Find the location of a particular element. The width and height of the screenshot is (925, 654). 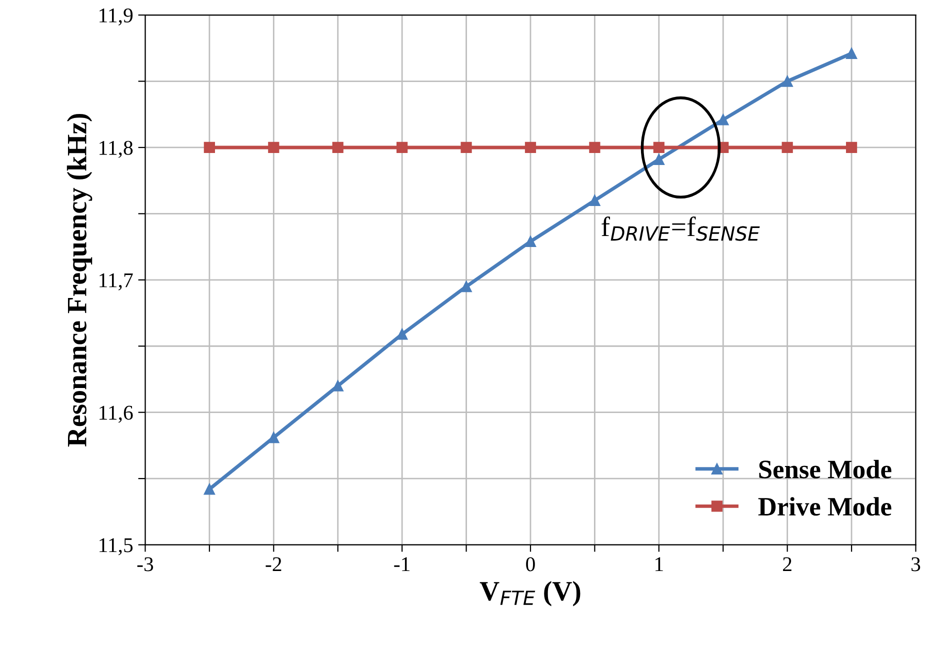

x-tick-label: -3 is located at coordinates (145, 564).